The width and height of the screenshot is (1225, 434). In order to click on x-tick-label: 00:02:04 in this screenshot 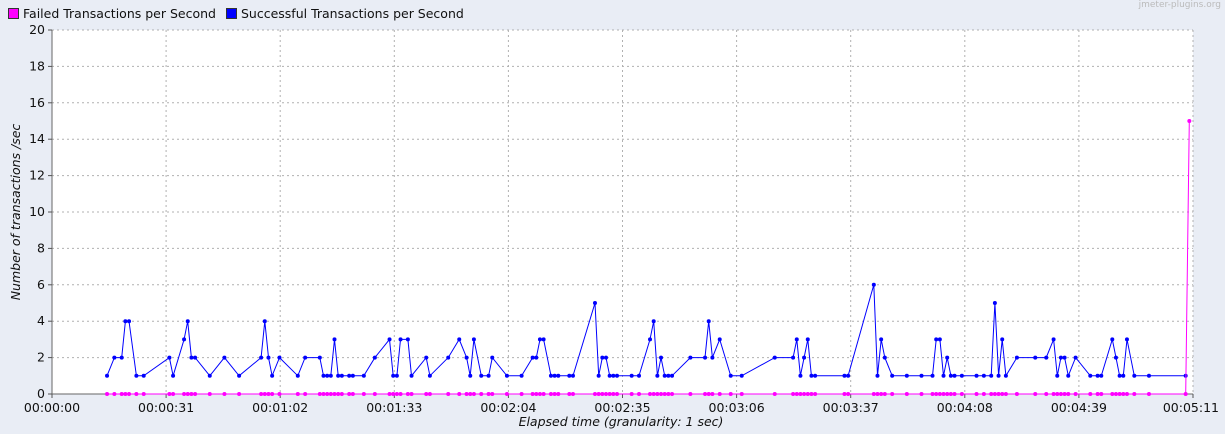, I will do `click(508, 407)`.